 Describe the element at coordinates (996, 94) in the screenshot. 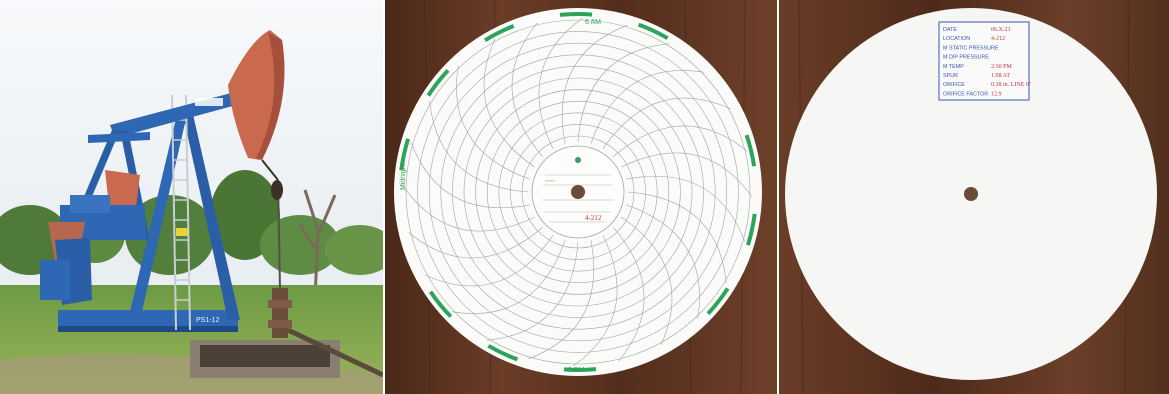

I see `stamp-value: 12.9` at that location.